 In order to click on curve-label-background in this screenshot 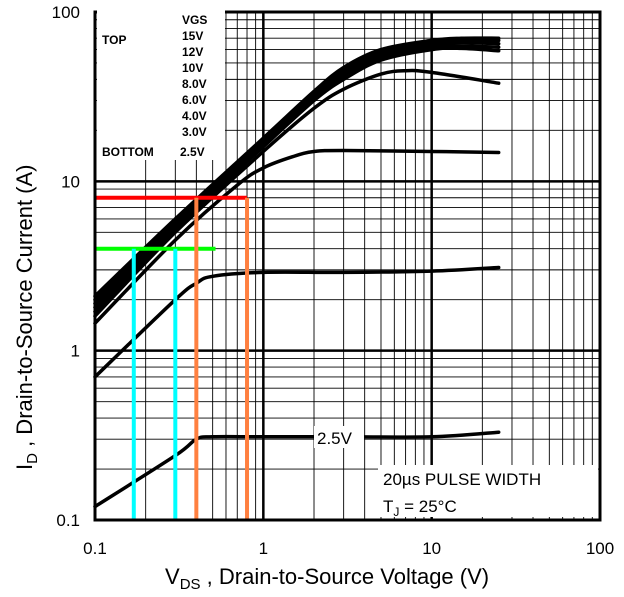, I will do `click(339, 437)`.